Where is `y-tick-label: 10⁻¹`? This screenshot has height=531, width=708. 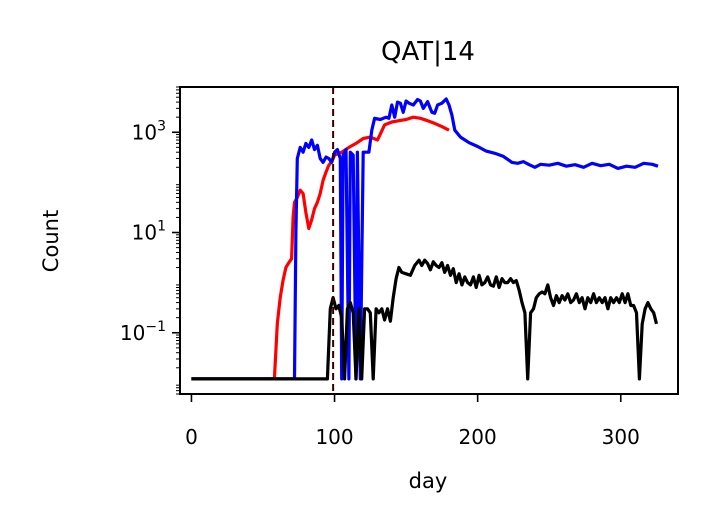
y-tick-label: 10⁻¹ is located at coordinates (143, 332).